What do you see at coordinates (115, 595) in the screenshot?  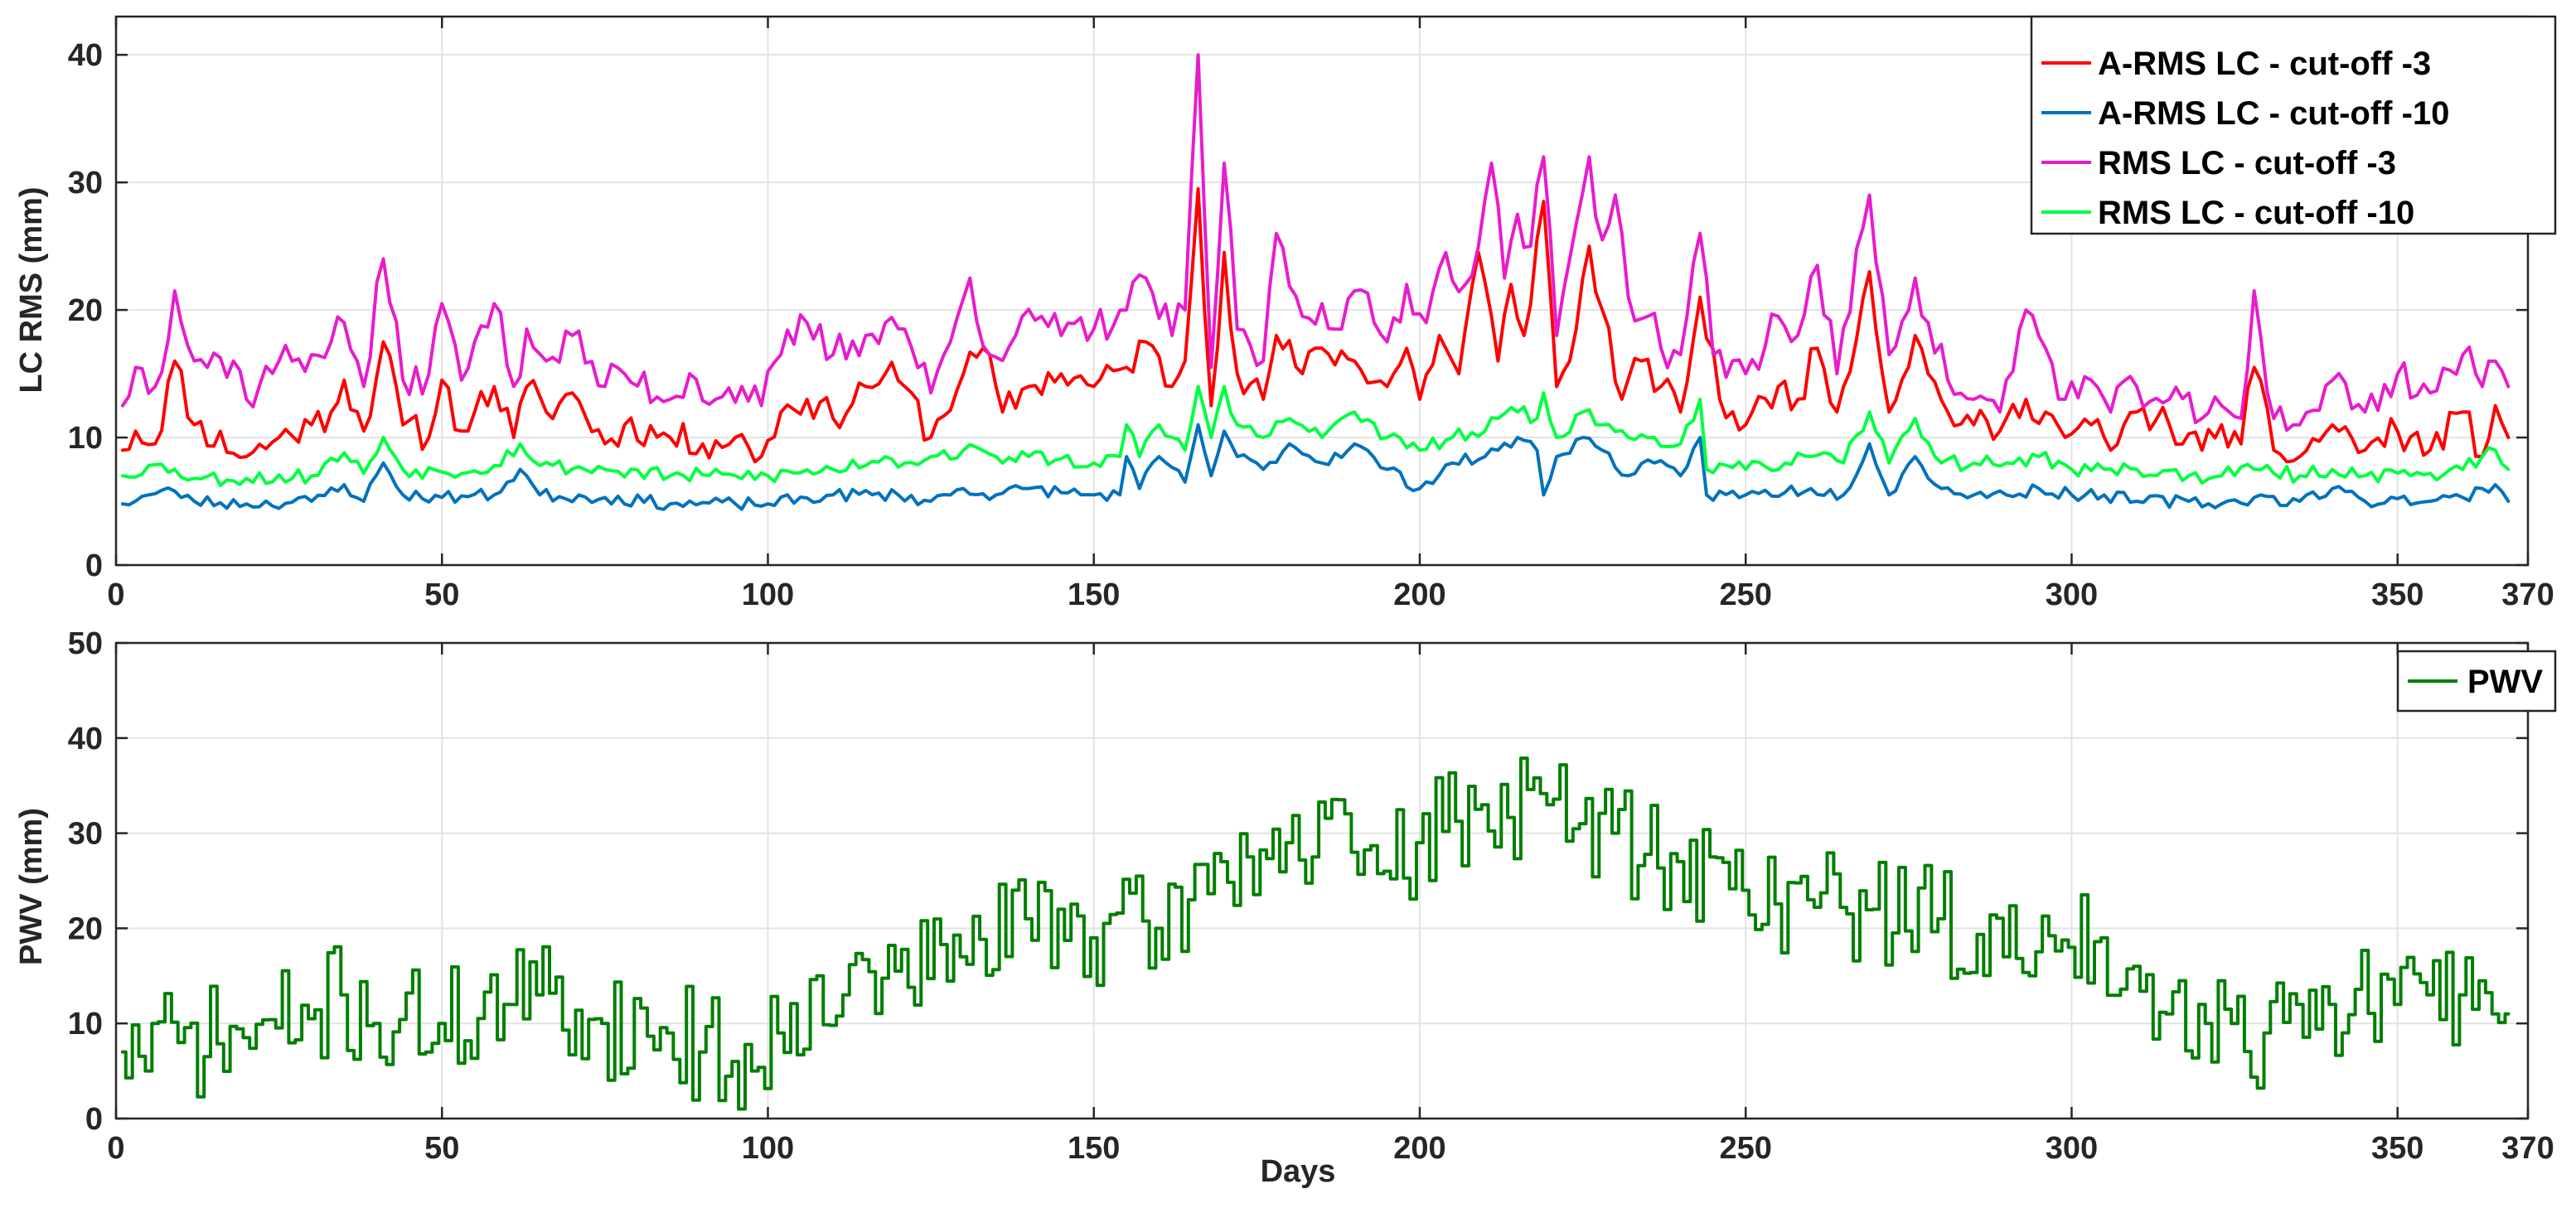 I see `lc-rms-x-tick-label: 0` at bounding box center [115, 595].